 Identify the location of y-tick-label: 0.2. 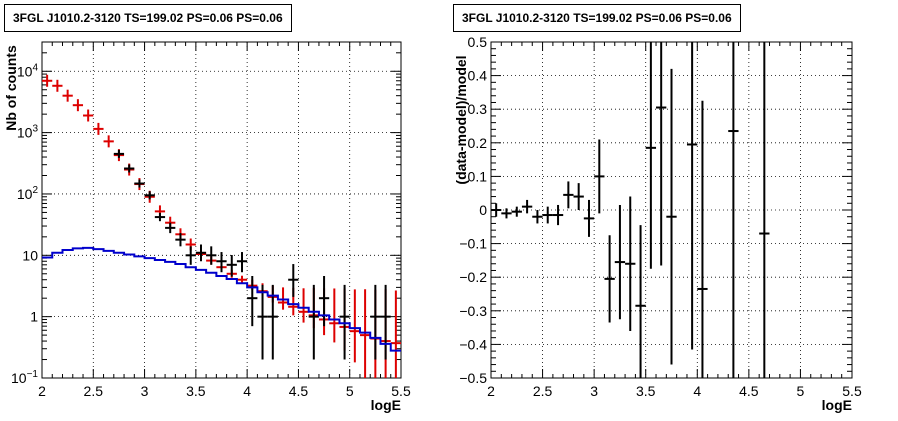
(478, 143).